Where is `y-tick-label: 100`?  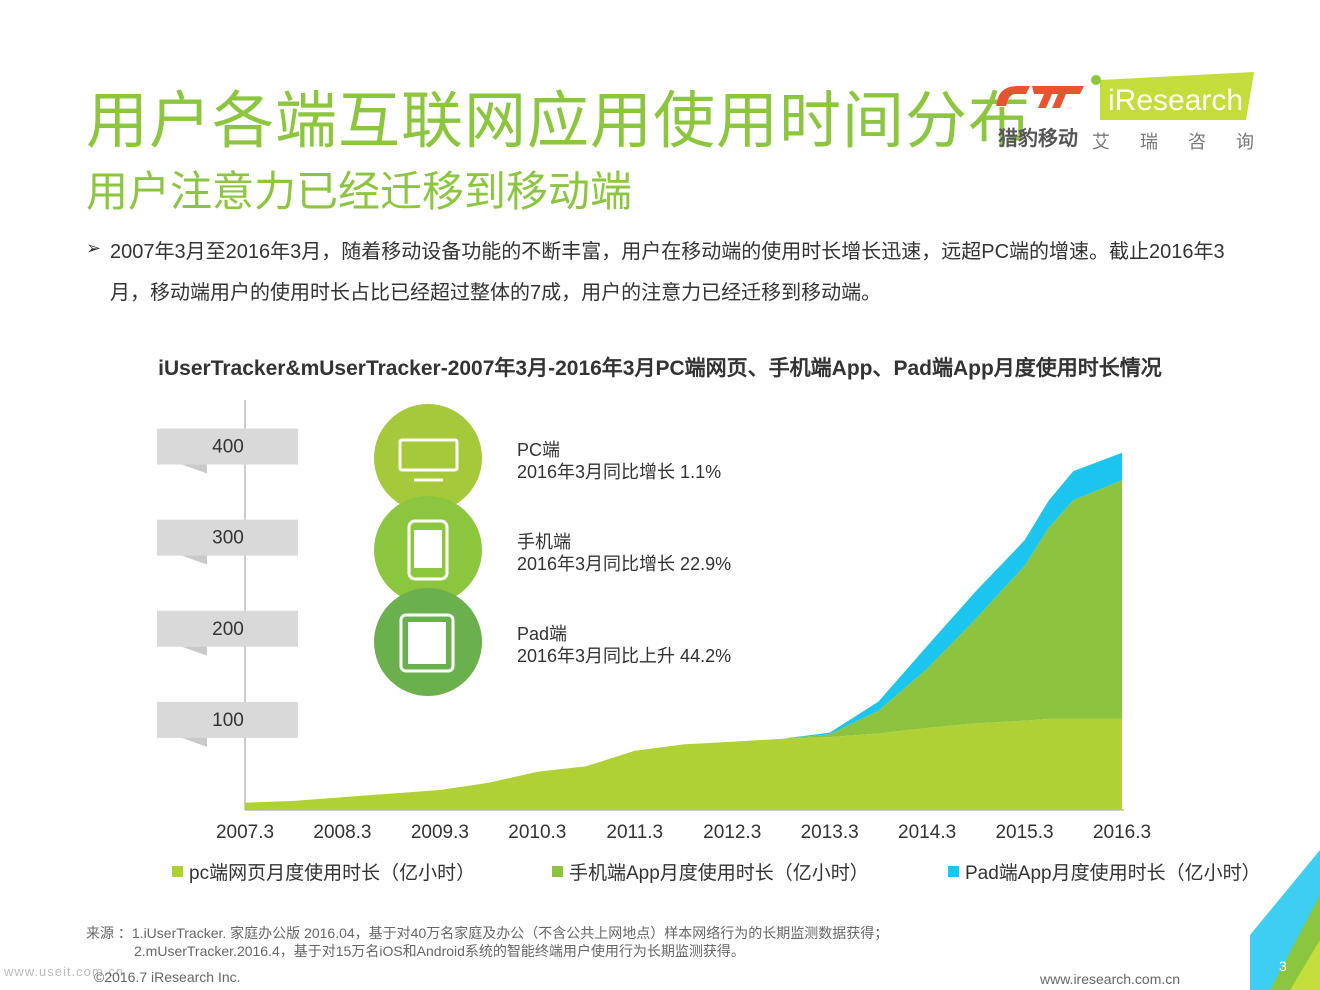 y-tick-label: 100 is located at coordinates (228, 720).